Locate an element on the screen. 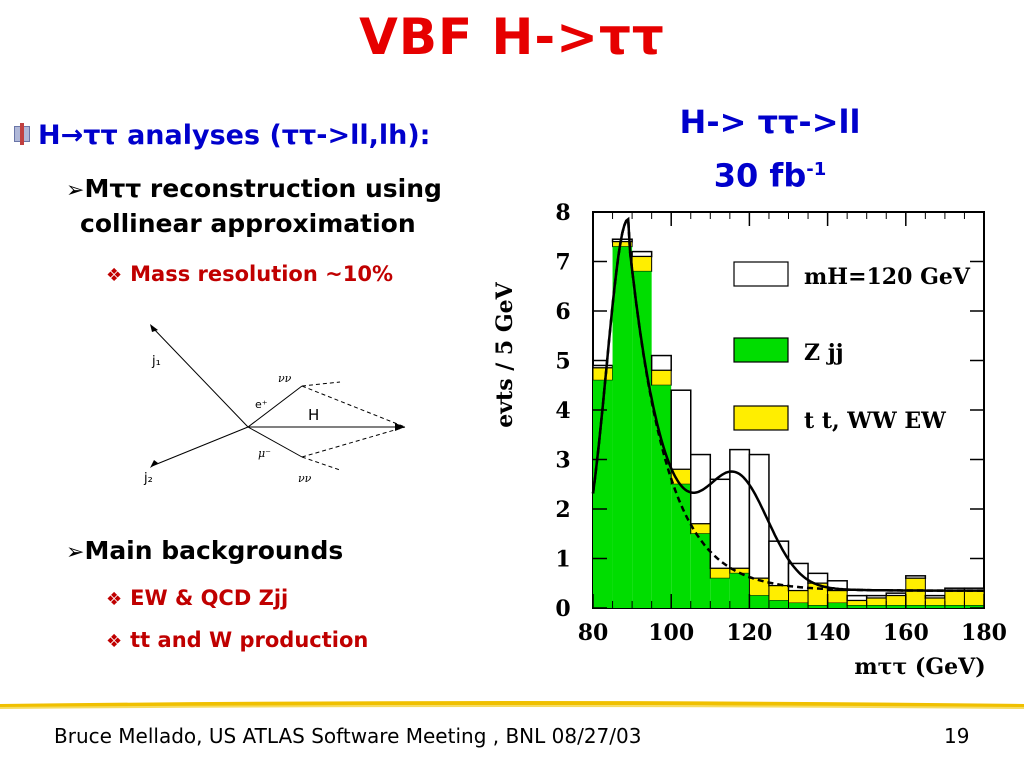 The width and height of the screenshot is (1024, 768). bullet-icon is located at coordinates (22, 134).